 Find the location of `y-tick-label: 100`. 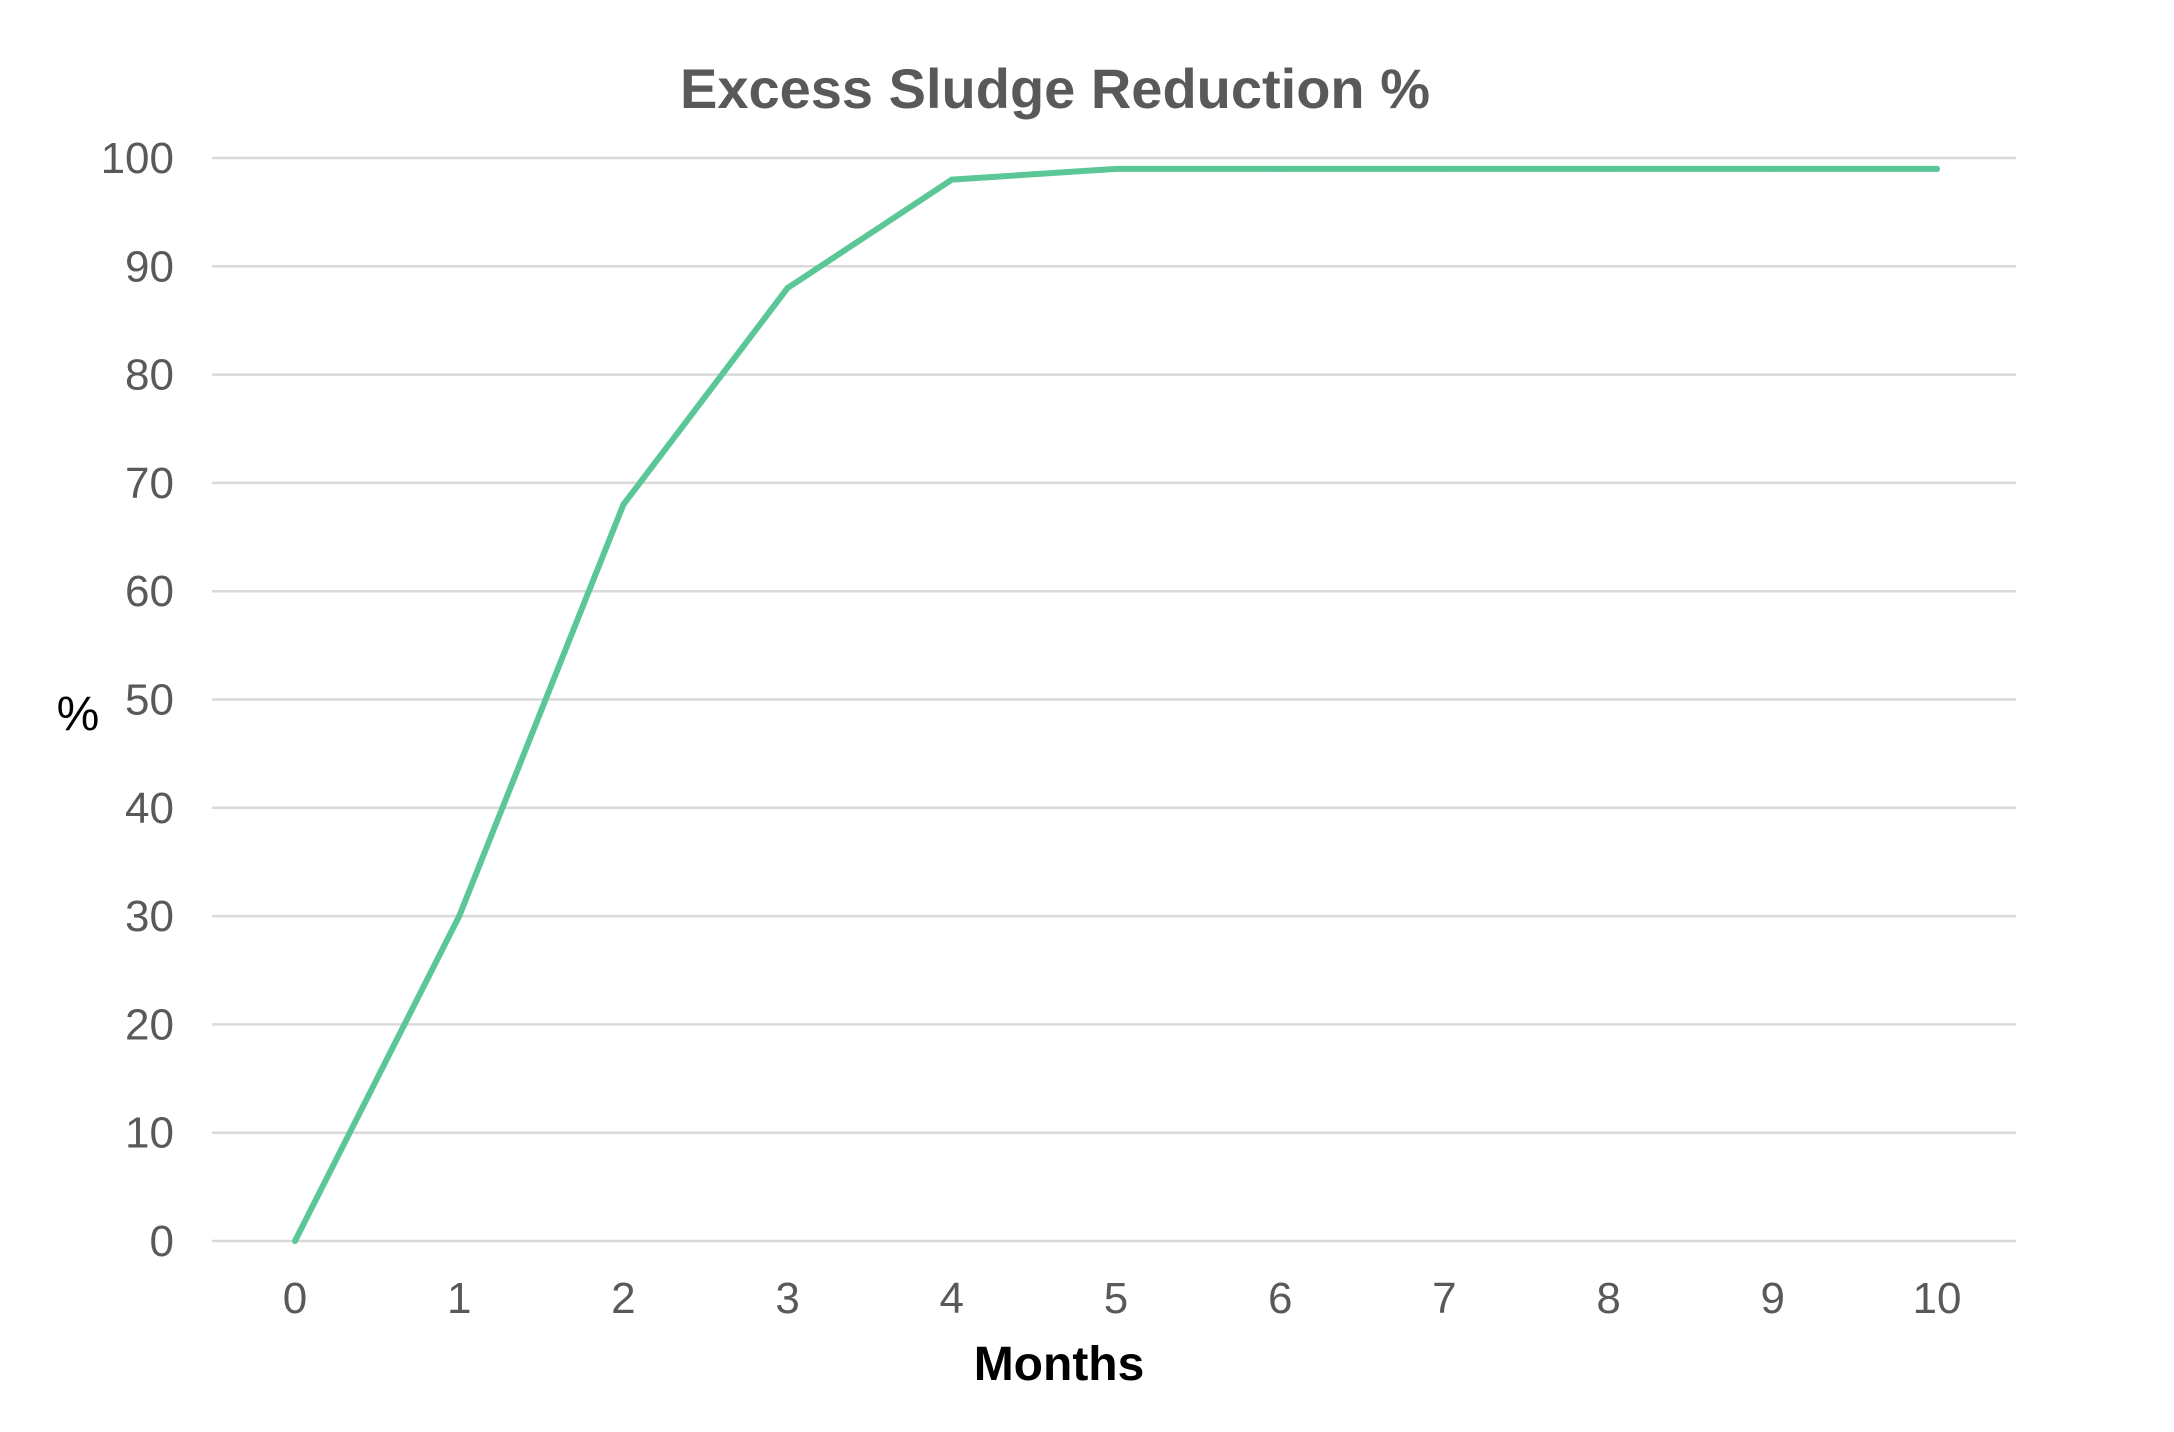

y-tick-label: 100 is located at coordinates (137, 158).